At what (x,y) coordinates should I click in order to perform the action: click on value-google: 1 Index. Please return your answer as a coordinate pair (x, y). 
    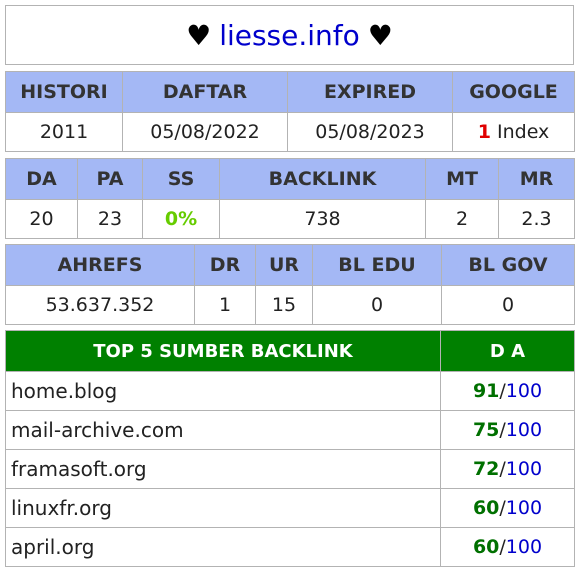
    Looking at the image, I should click on (513, 132).